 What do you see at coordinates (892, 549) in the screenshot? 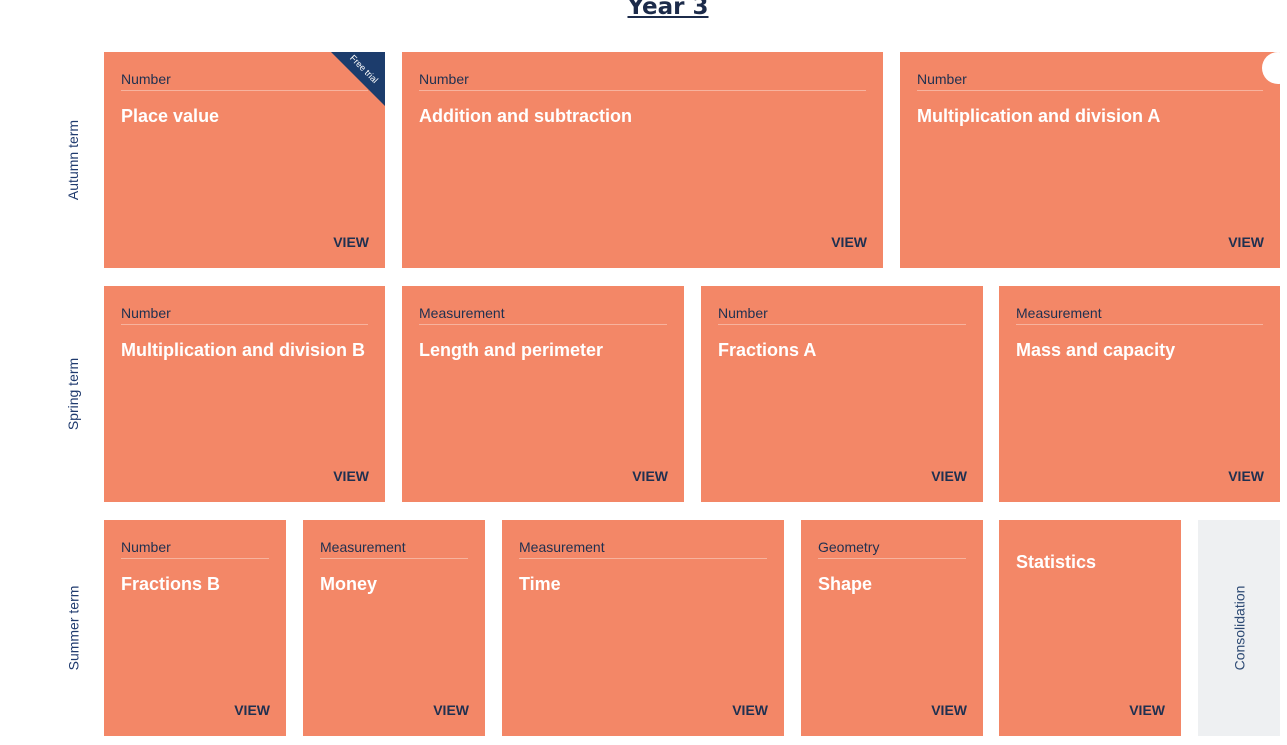
I see `block-category: Geometry` at bounding box center [892, 549].